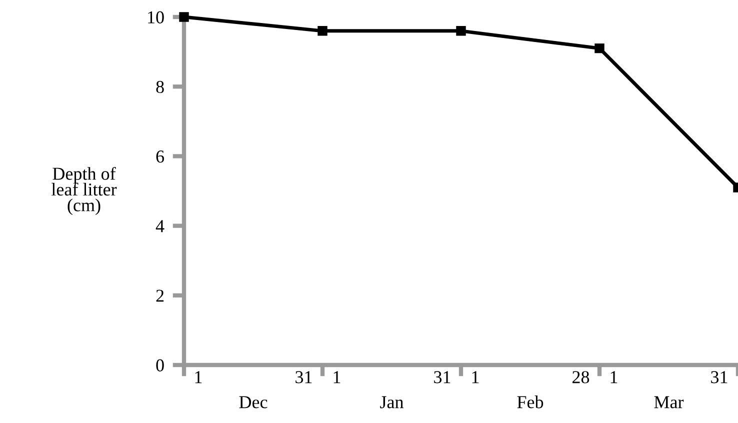 The image size is (738, 423). What do you see at coordinates (669, 402) in the screenshot?
I see `text: Mar` at bounding box center [669, 402].